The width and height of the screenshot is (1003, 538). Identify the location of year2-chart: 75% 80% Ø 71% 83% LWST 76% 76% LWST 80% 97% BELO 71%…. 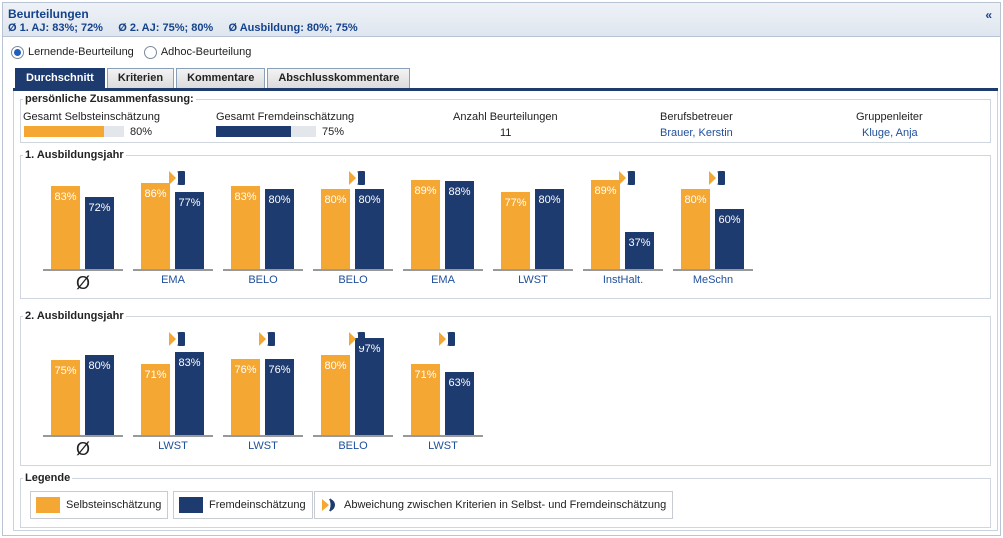
(263, 395).